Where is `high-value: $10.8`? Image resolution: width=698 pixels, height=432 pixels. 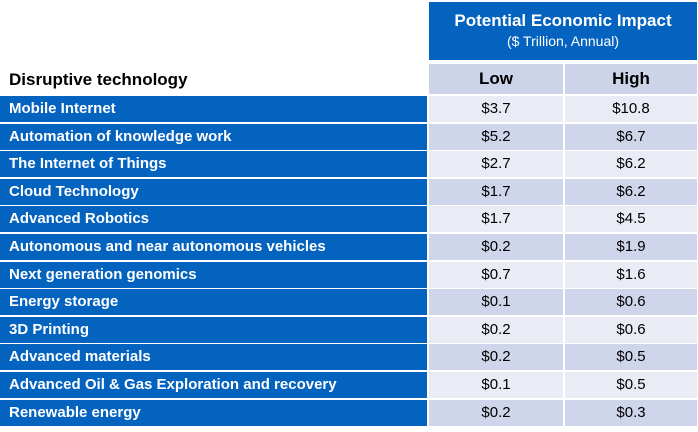 high-value: $10.8 is located at coordinates (631, 109).